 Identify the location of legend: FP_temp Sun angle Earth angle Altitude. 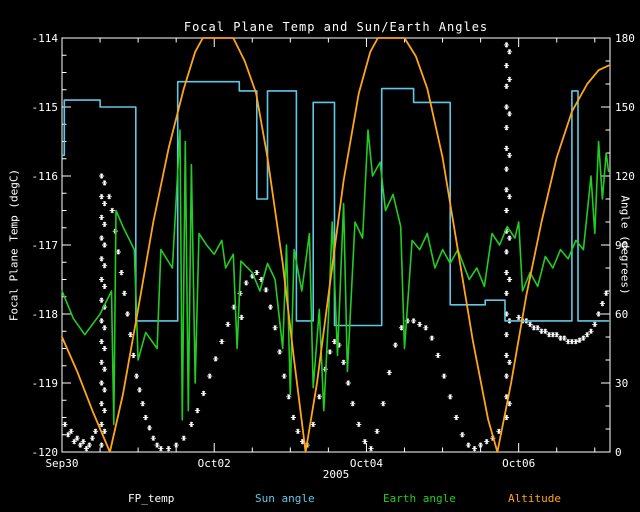
(320, 501).